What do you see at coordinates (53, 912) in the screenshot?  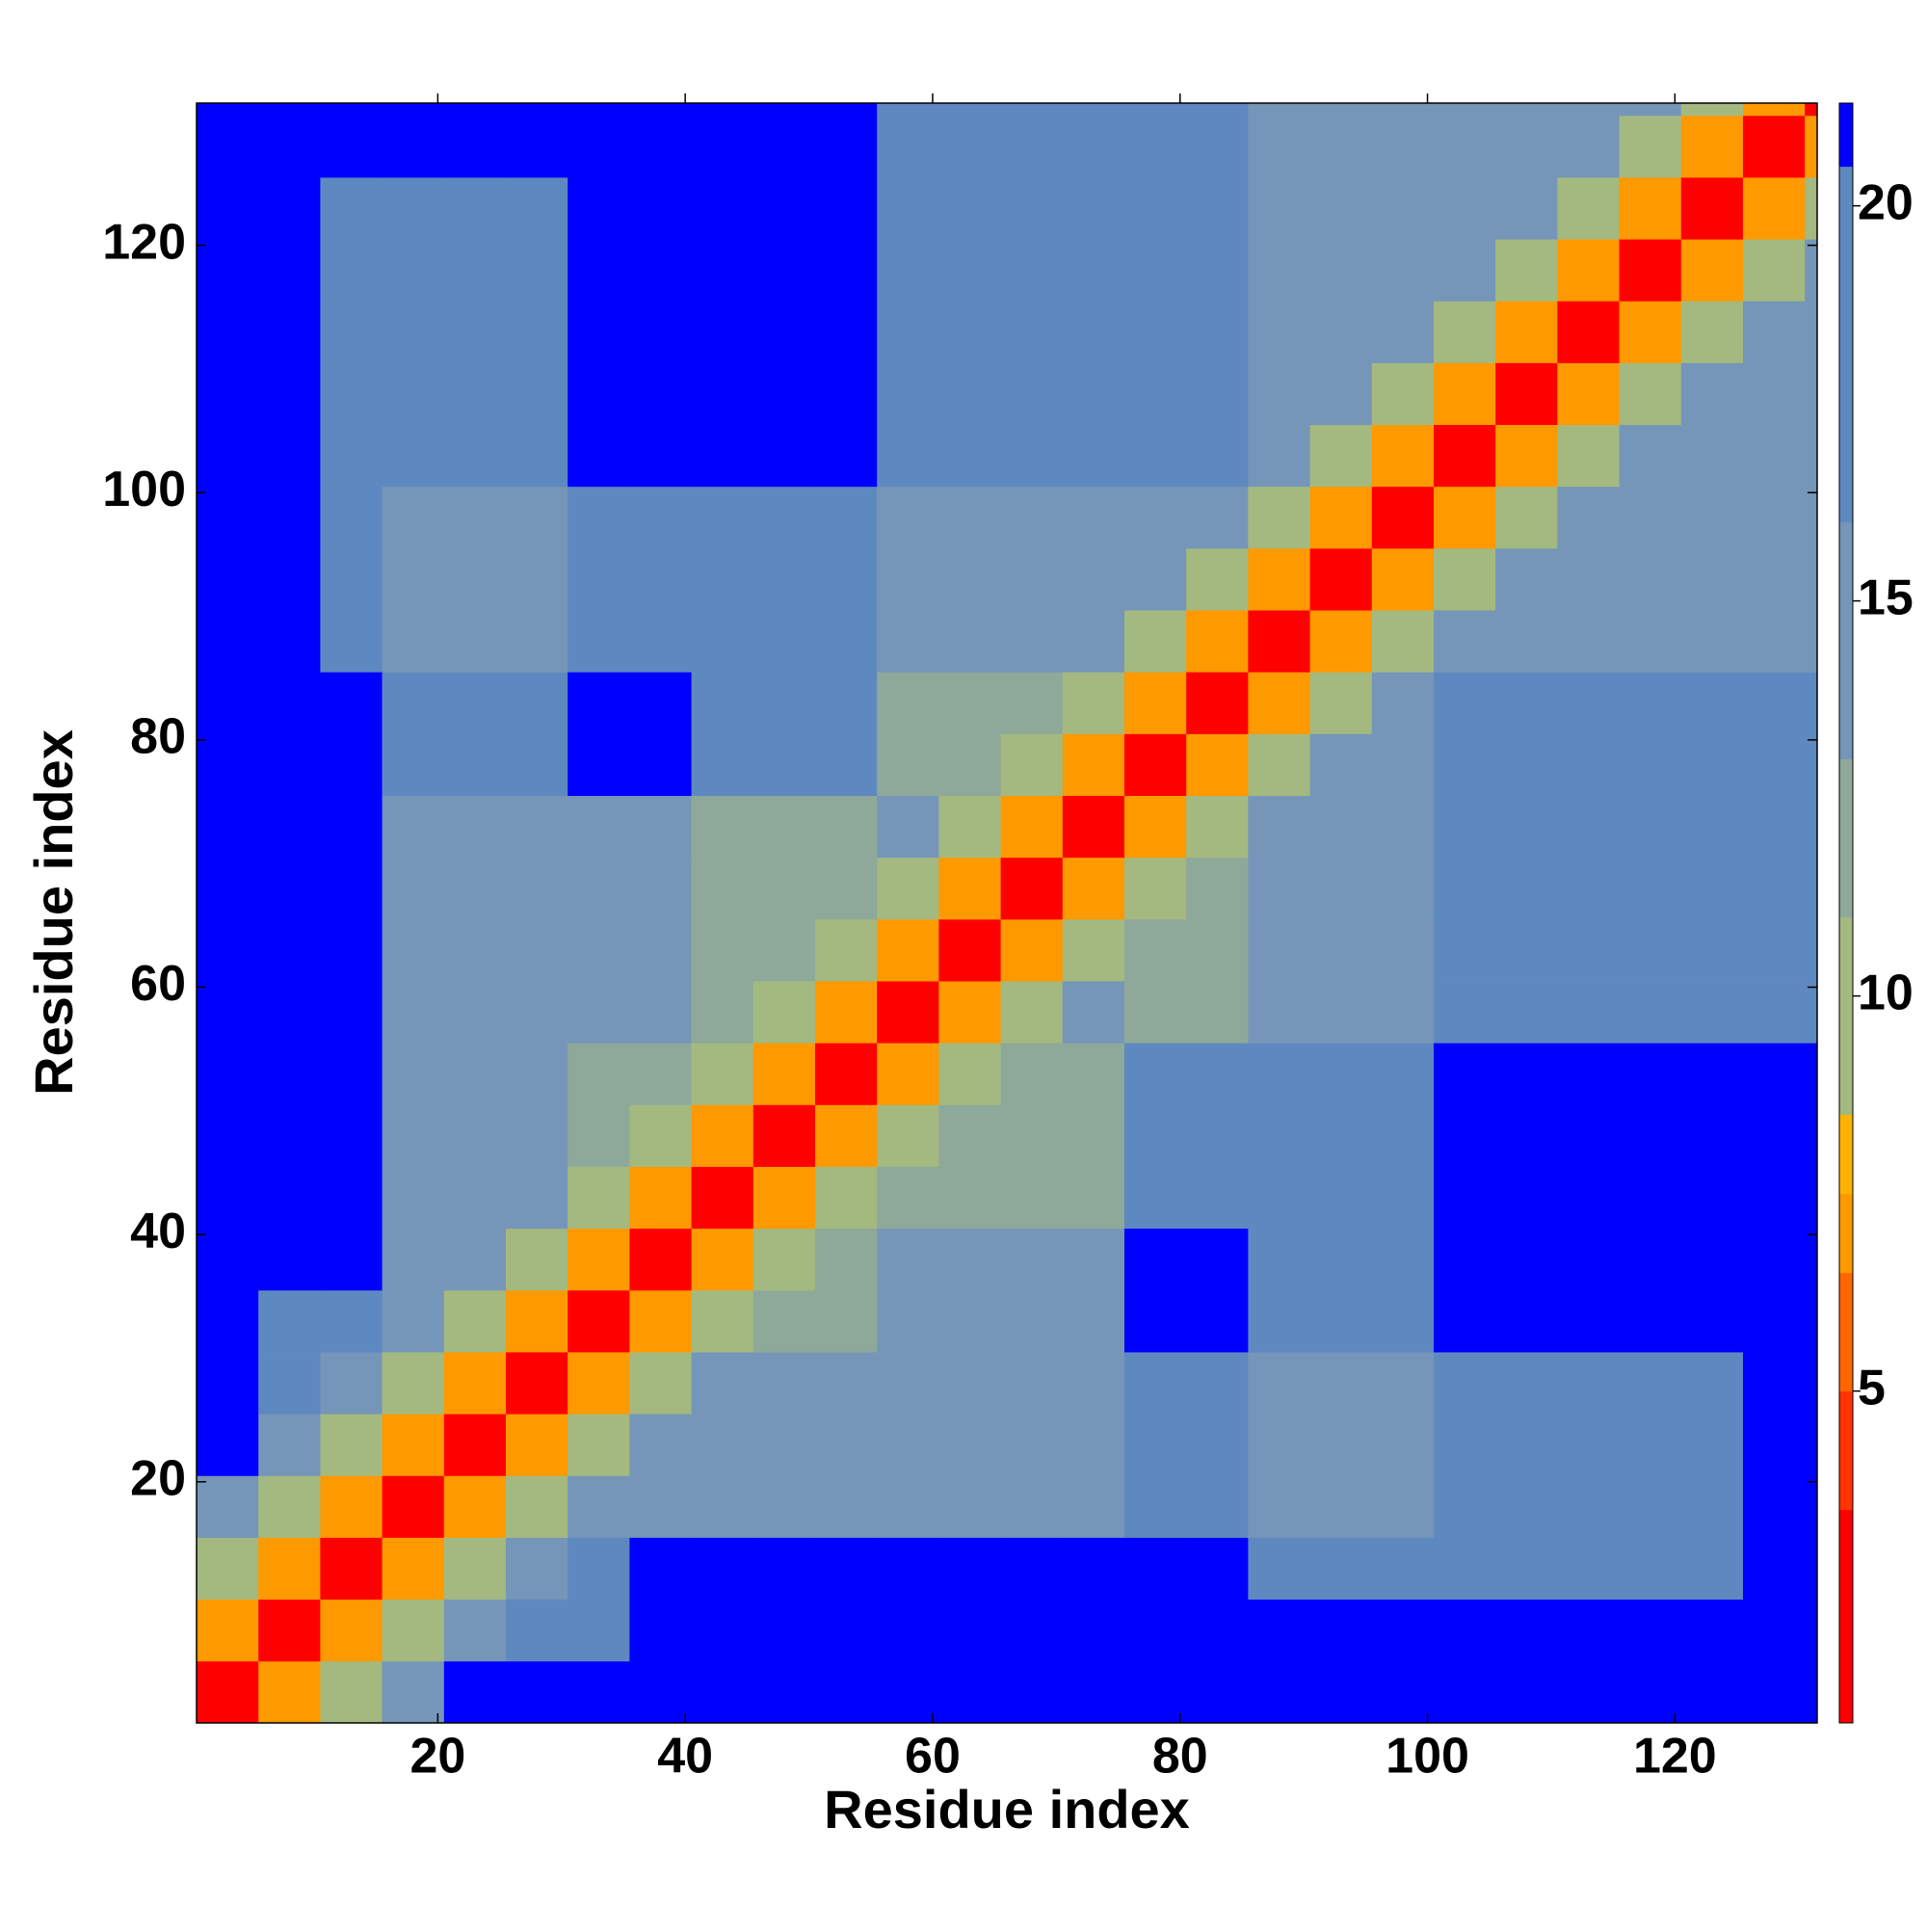 I see `y-axis-label: Residue index` at bounding box center [53, 912].